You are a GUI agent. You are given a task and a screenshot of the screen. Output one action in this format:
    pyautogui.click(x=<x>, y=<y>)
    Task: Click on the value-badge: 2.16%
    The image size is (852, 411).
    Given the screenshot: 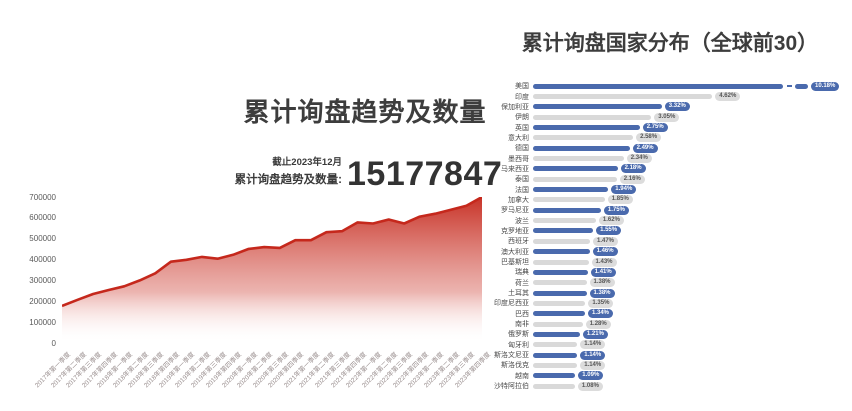 What is the action you would take?
    pyautogui.click(x=632, y=179)
    